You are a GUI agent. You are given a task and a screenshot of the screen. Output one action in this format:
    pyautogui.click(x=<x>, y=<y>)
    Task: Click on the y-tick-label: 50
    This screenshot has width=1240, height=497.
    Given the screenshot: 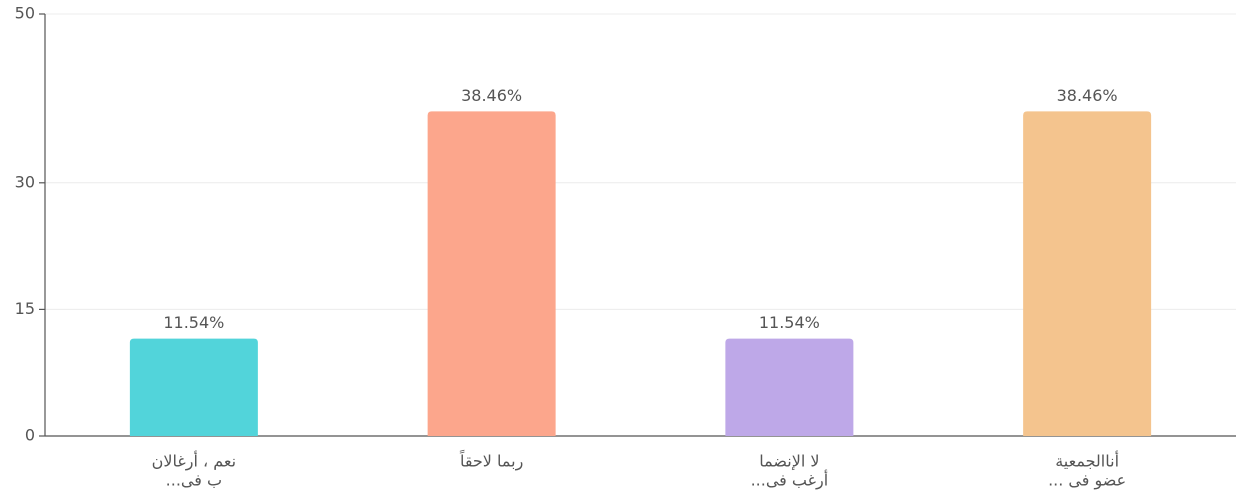 What is the action you would take?
    pyautogui.click(x=25, y=13)
    